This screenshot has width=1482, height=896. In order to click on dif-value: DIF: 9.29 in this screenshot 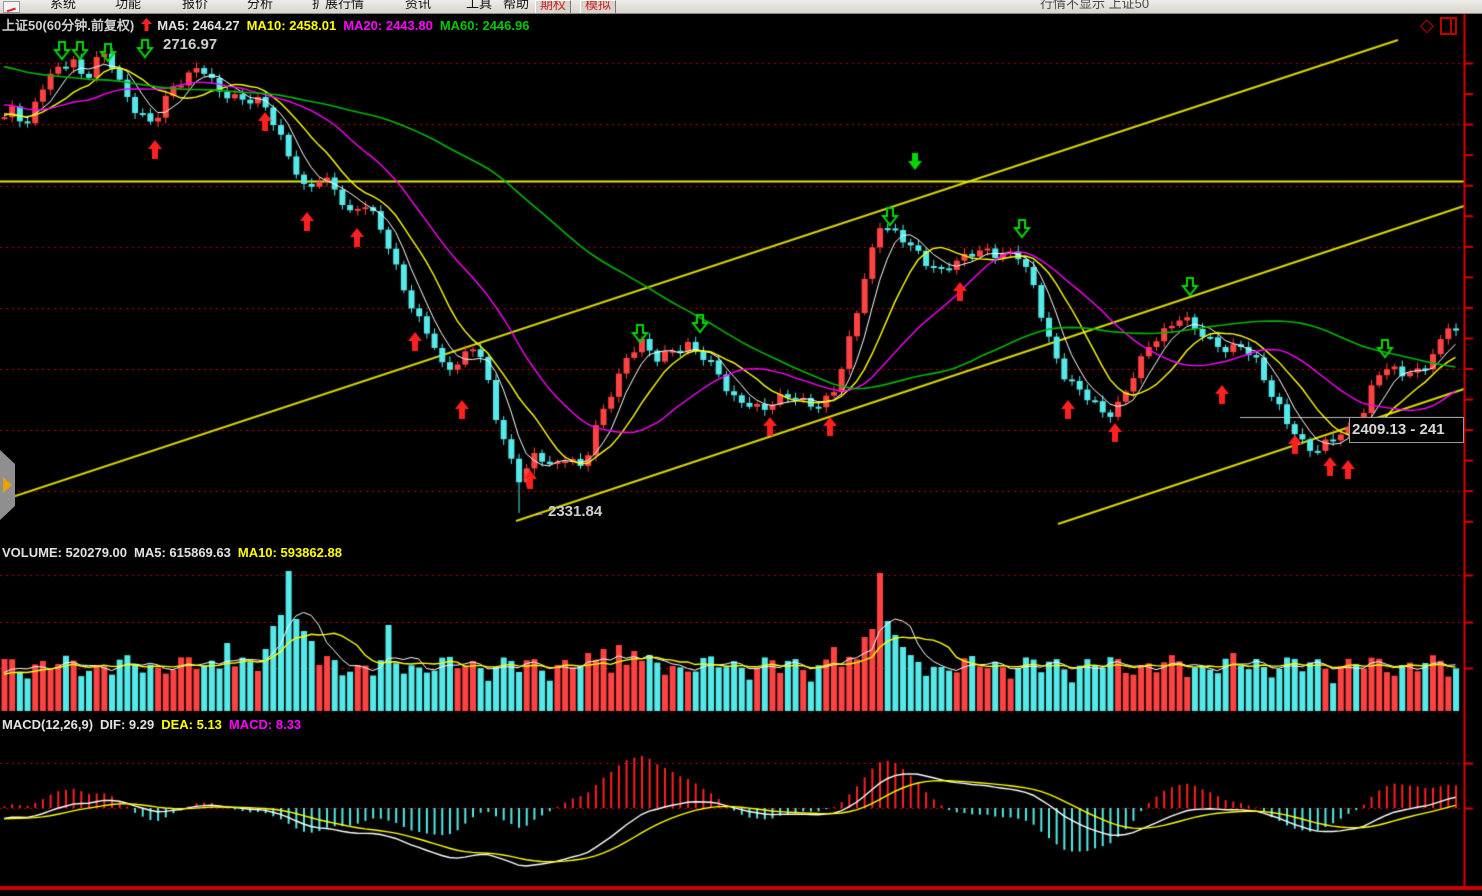, I will do `click(127, 724)`.